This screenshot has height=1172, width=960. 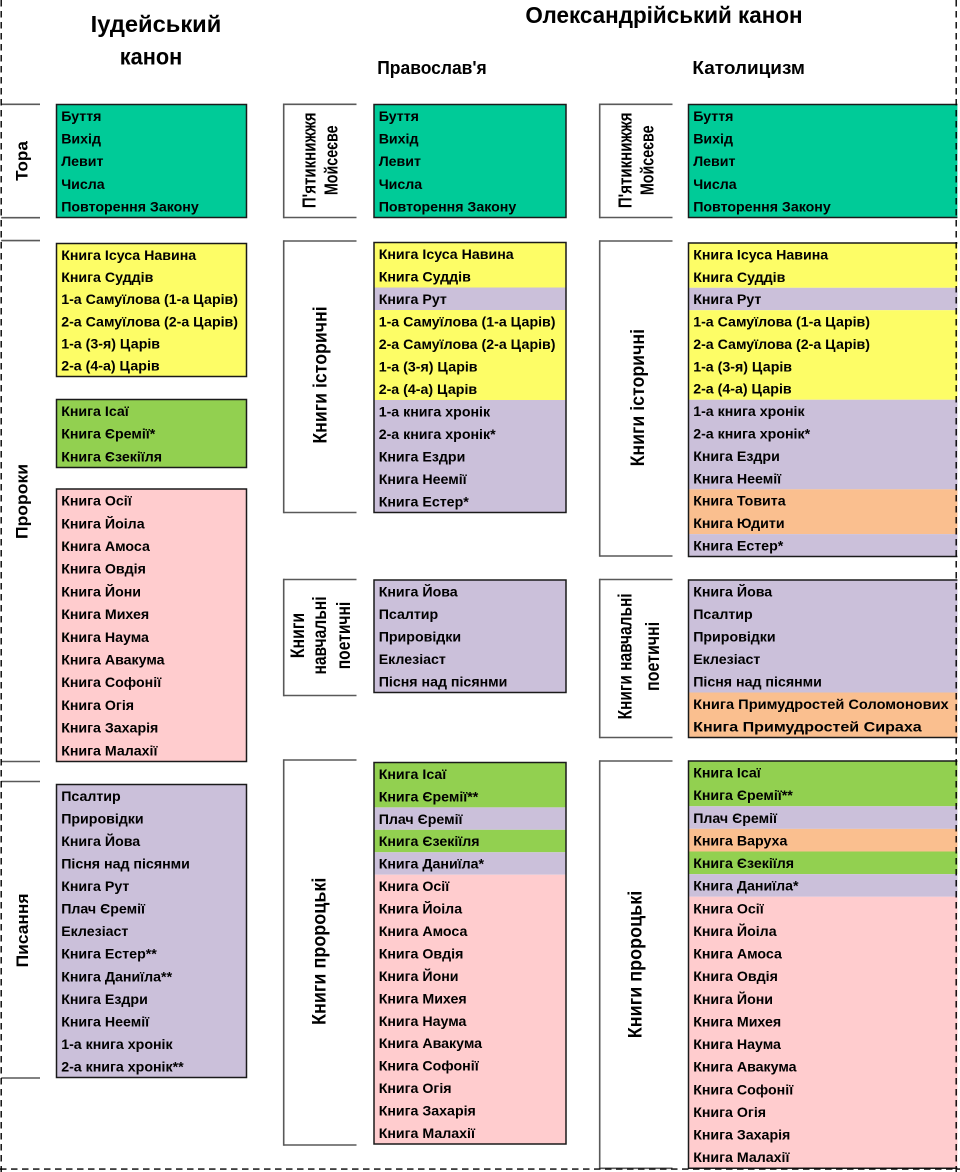 What do you see at coordinates (320, 635) in the screenshot?
I see `svg-text: навчальні` at bounding box center [320, 635].